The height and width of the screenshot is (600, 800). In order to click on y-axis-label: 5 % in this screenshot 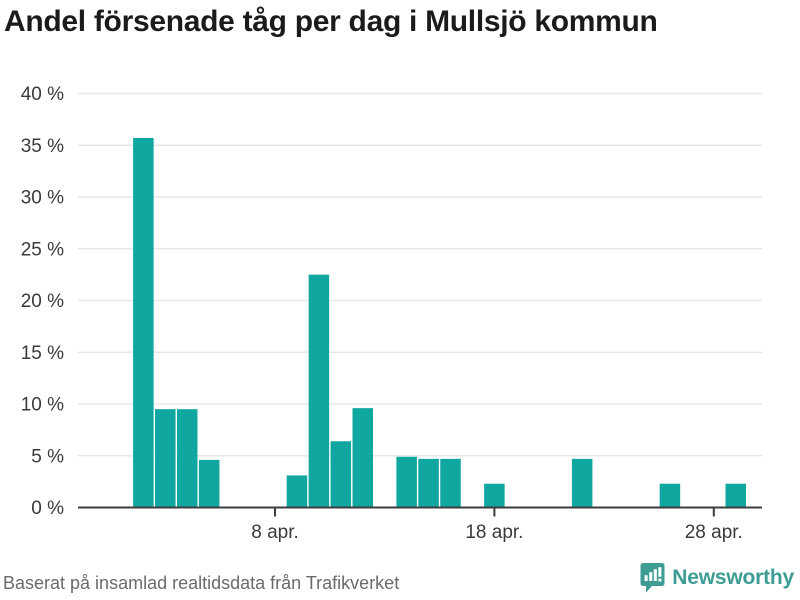, I will do `click(47, 456)`.